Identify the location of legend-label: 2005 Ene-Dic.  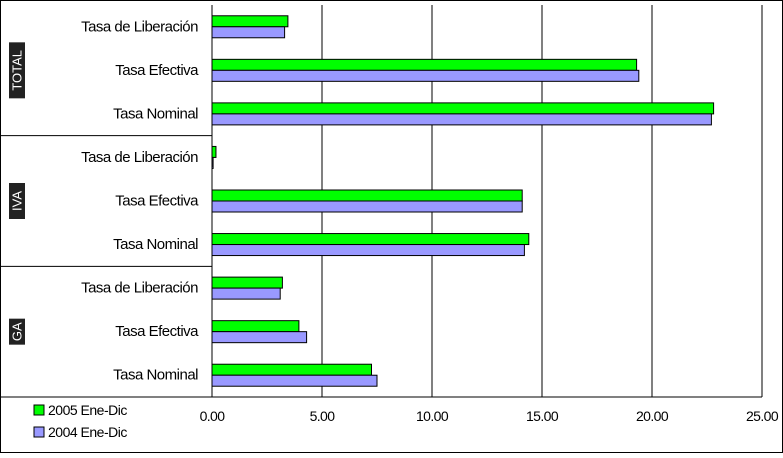
(87, 410).